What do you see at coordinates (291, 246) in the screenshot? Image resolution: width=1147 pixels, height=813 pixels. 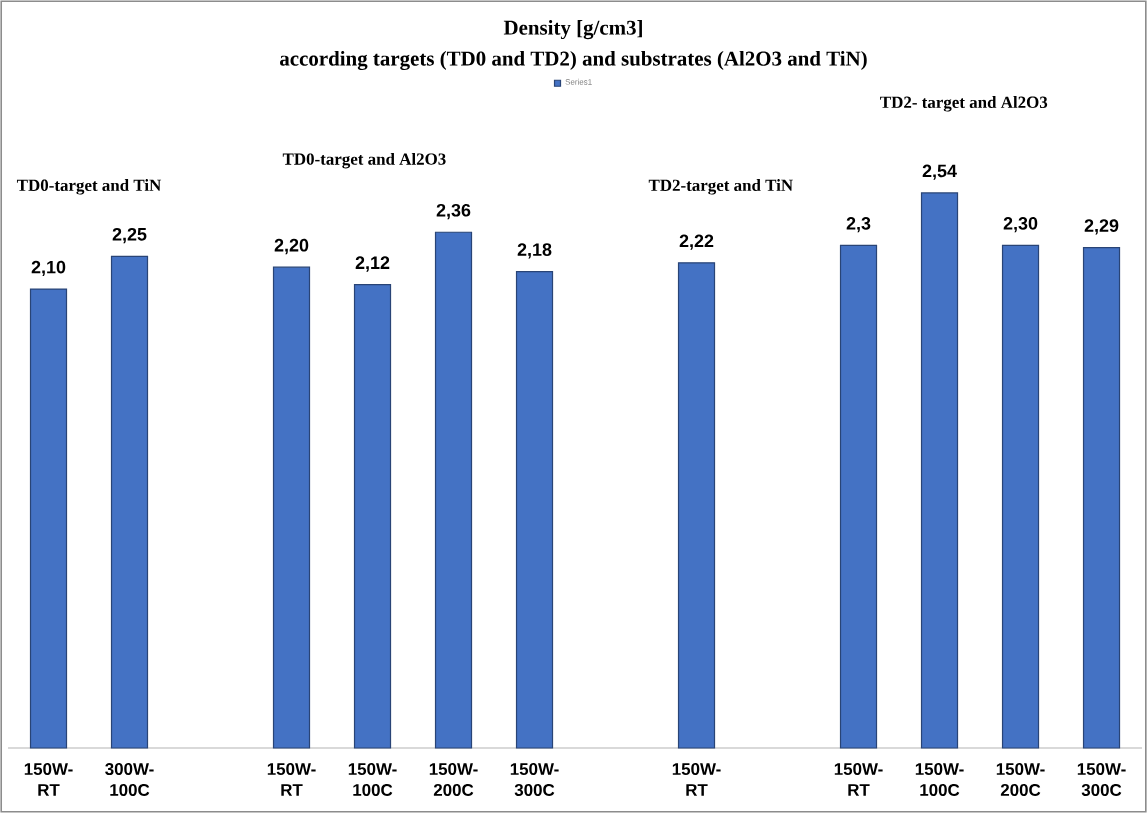 I see `data-label: 2,20` at bounding box center [291, 246].